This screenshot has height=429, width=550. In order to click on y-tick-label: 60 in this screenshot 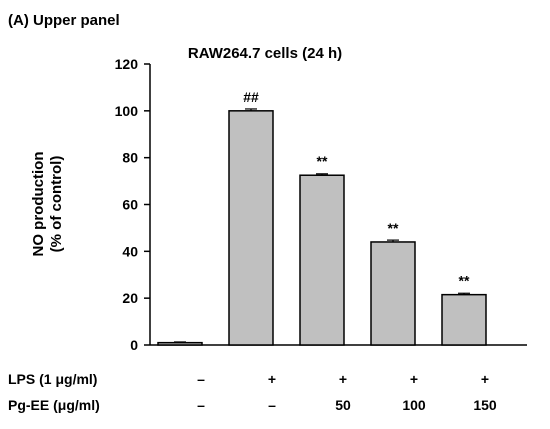, I will do `click(130, 205)`.